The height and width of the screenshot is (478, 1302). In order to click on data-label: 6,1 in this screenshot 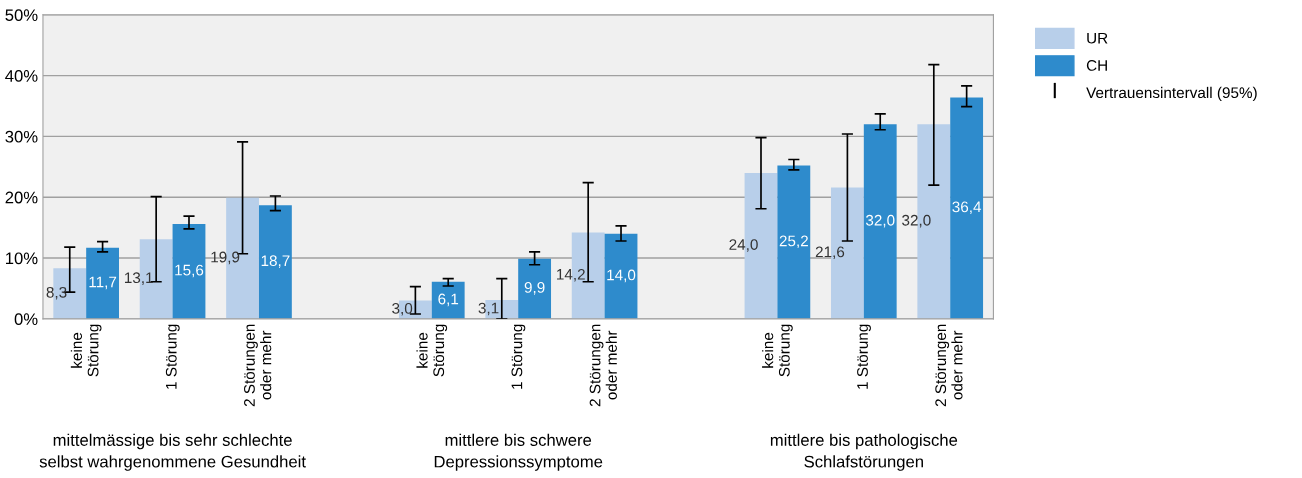, I will do `click(448, 300)`.